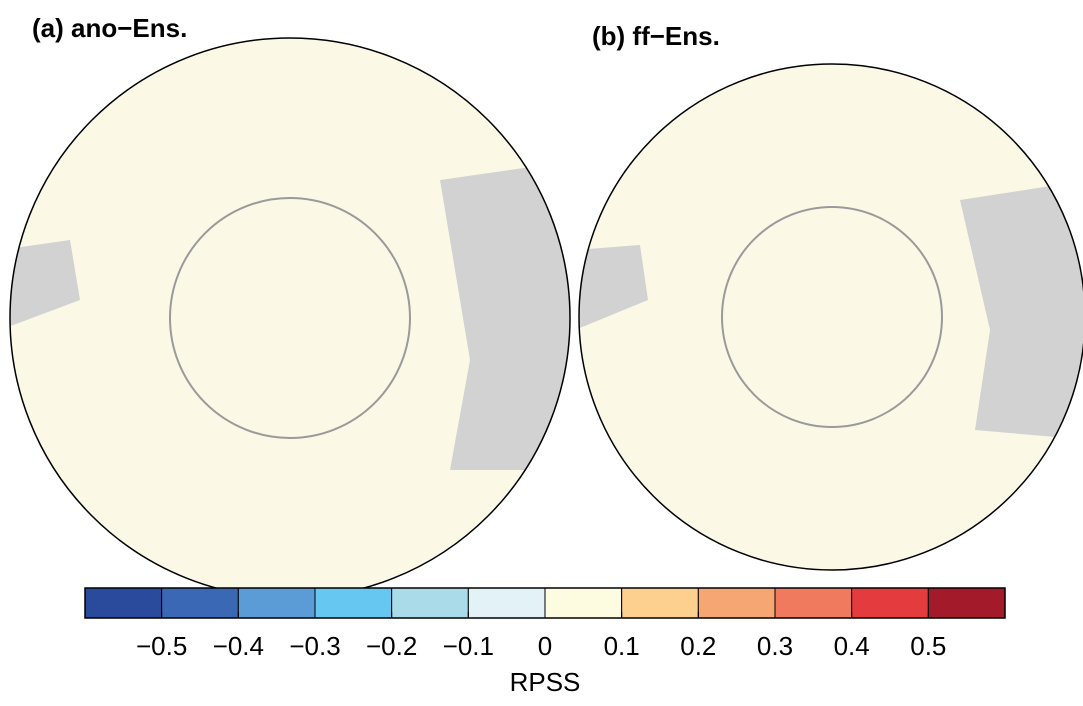  Describe the element at coordinates (161, 646) in the screenshot. I see `colorbar-tick-label: −0.5` at that location.